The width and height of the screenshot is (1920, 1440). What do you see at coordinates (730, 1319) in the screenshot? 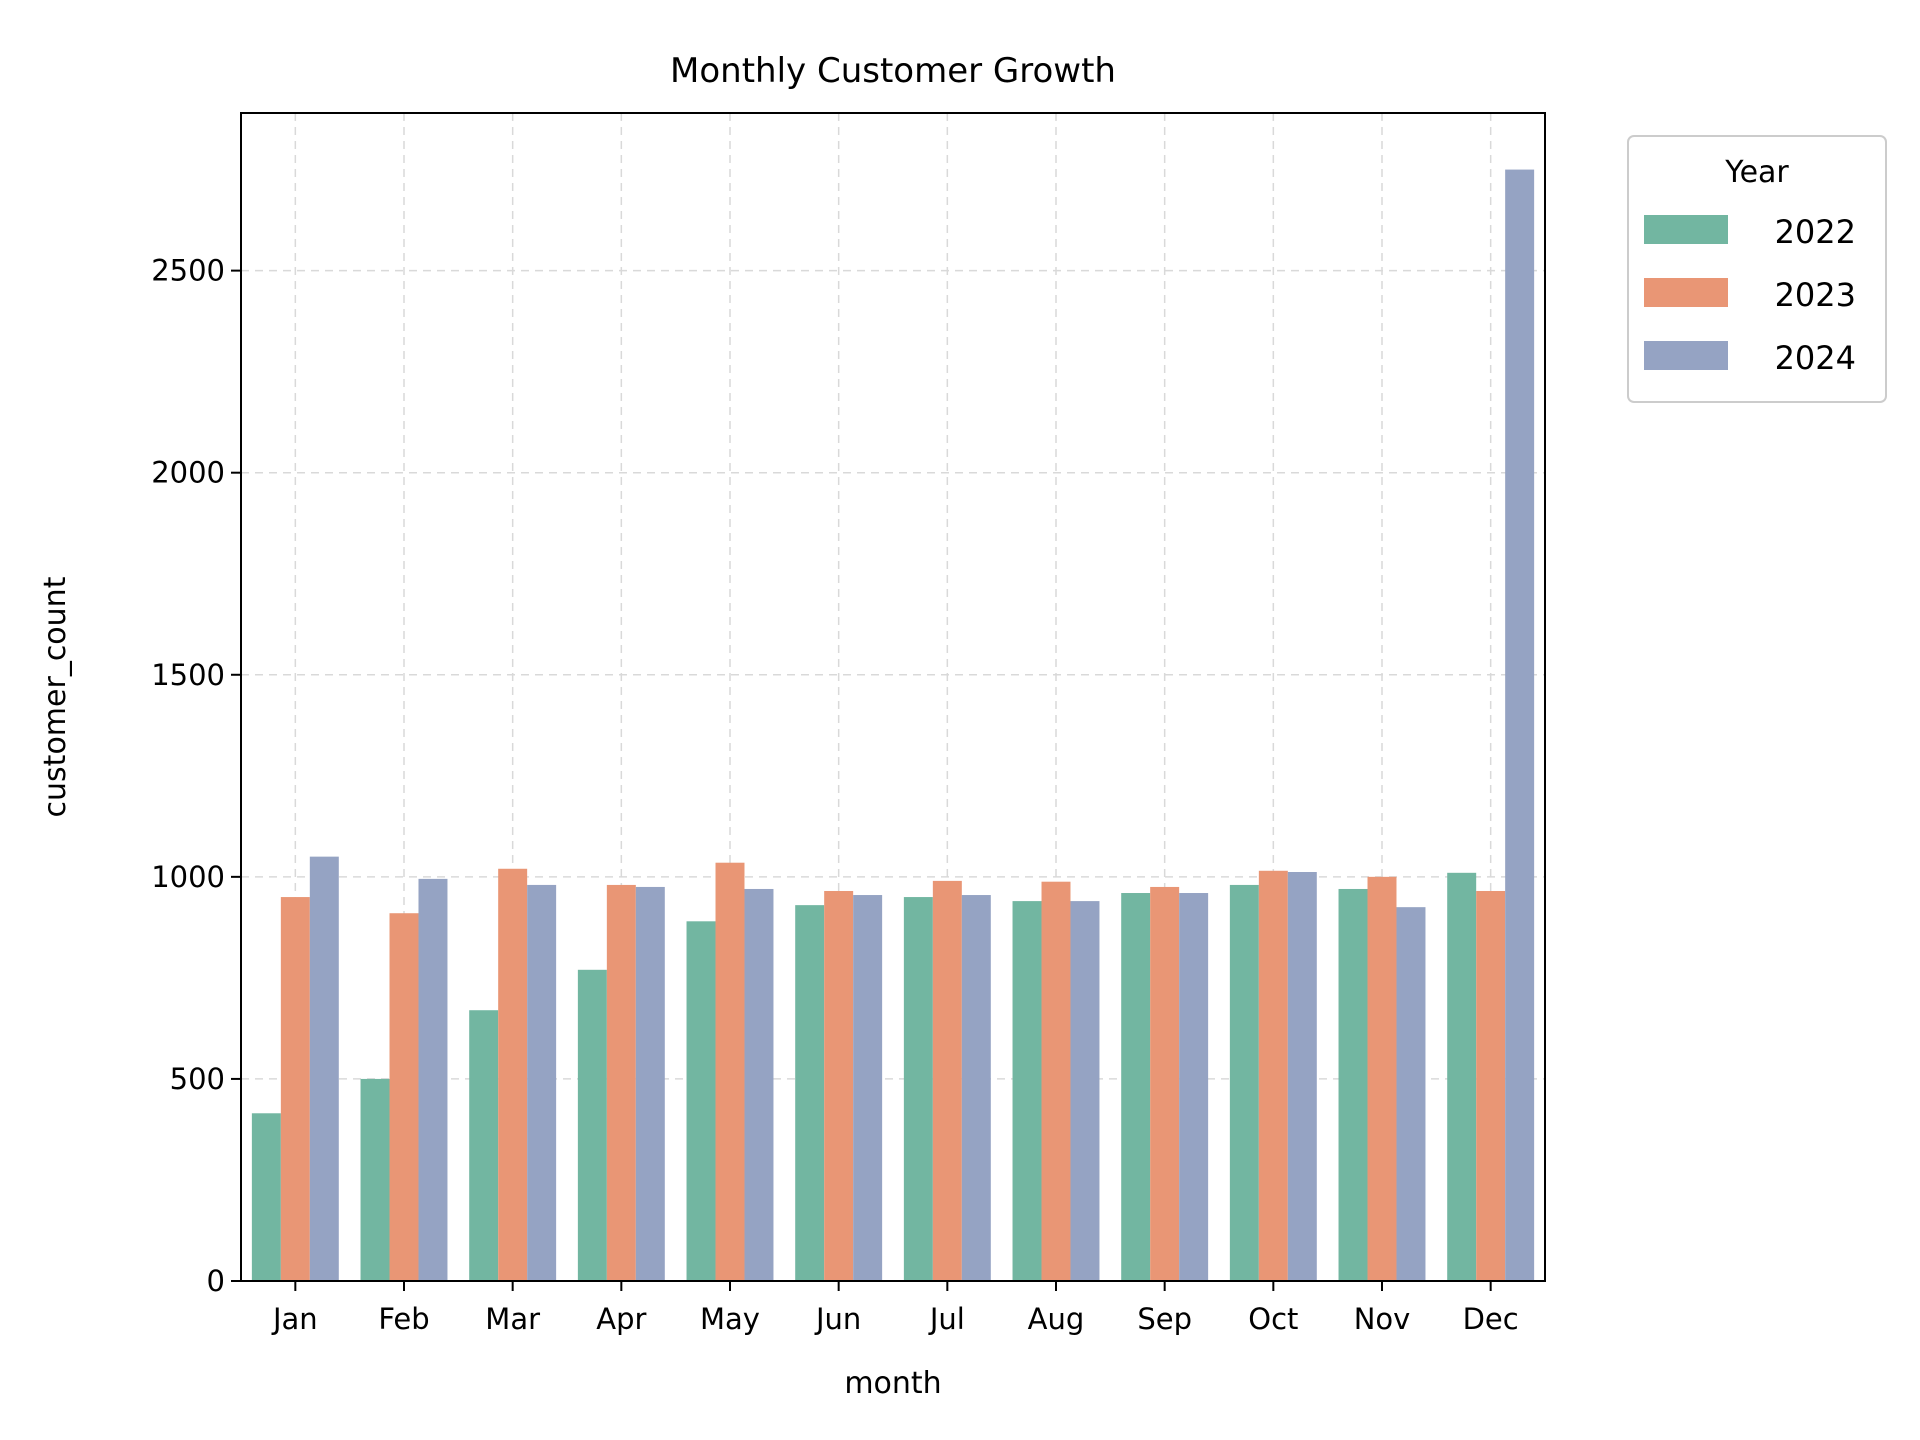
I see `x-tick-label: May` at bounding box center [730, 1319].